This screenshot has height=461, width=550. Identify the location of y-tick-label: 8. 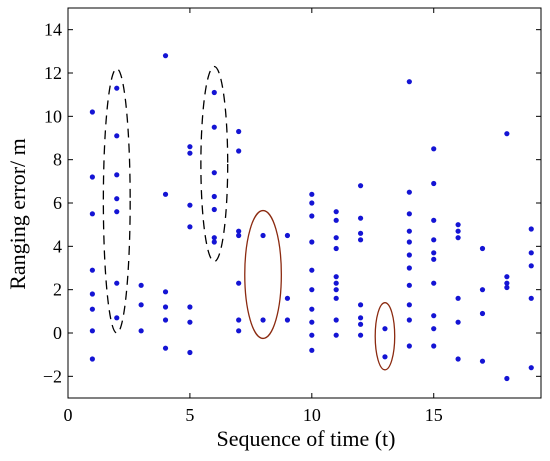
(57, 160).